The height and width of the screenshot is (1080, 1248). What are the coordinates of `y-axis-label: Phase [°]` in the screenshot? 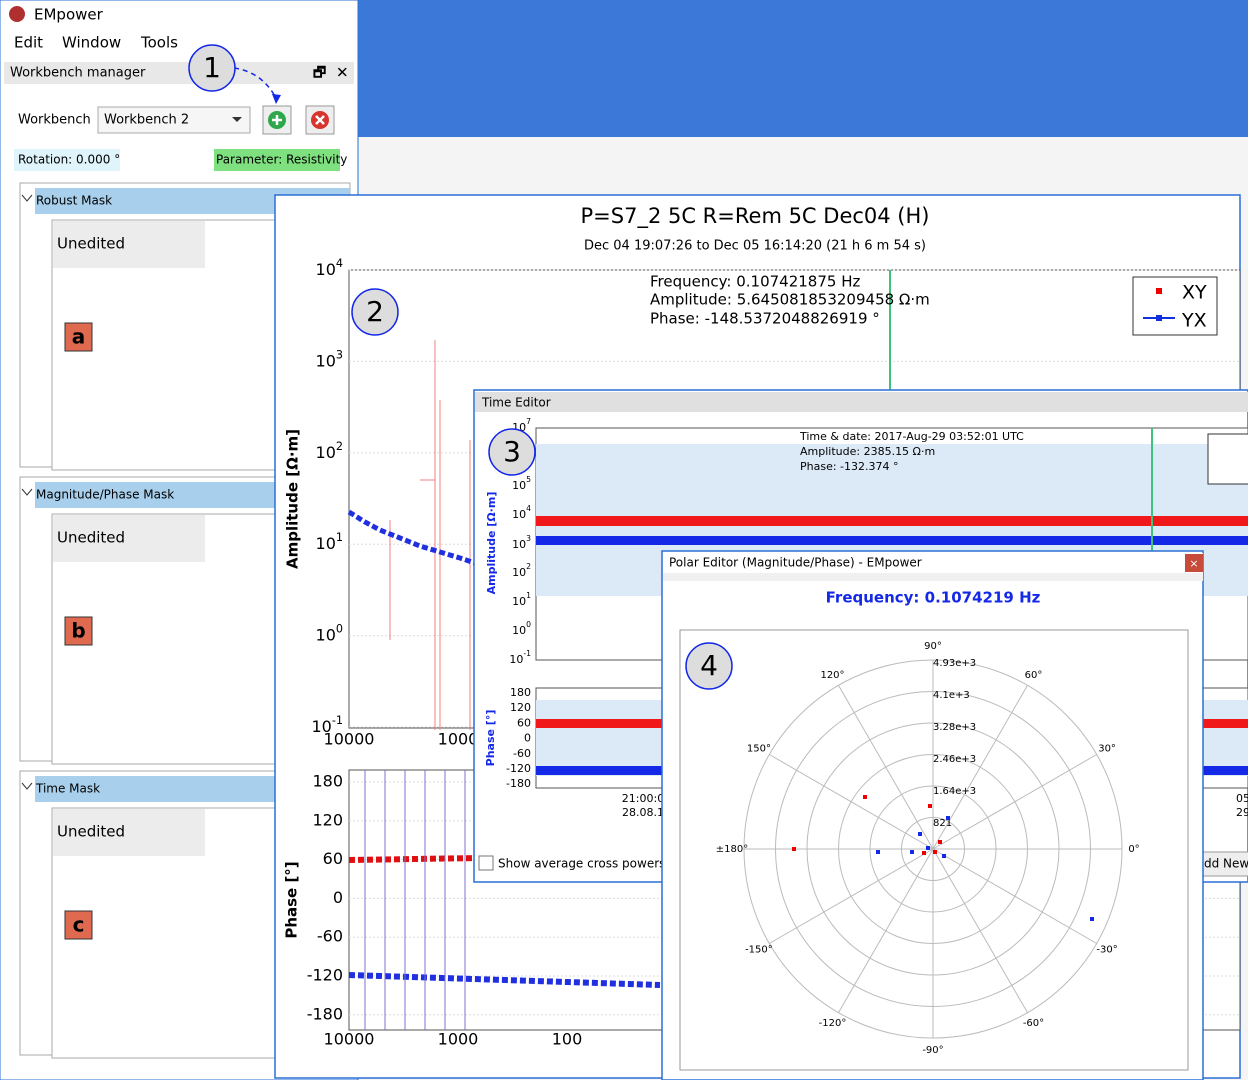 It's located at (490, 738).